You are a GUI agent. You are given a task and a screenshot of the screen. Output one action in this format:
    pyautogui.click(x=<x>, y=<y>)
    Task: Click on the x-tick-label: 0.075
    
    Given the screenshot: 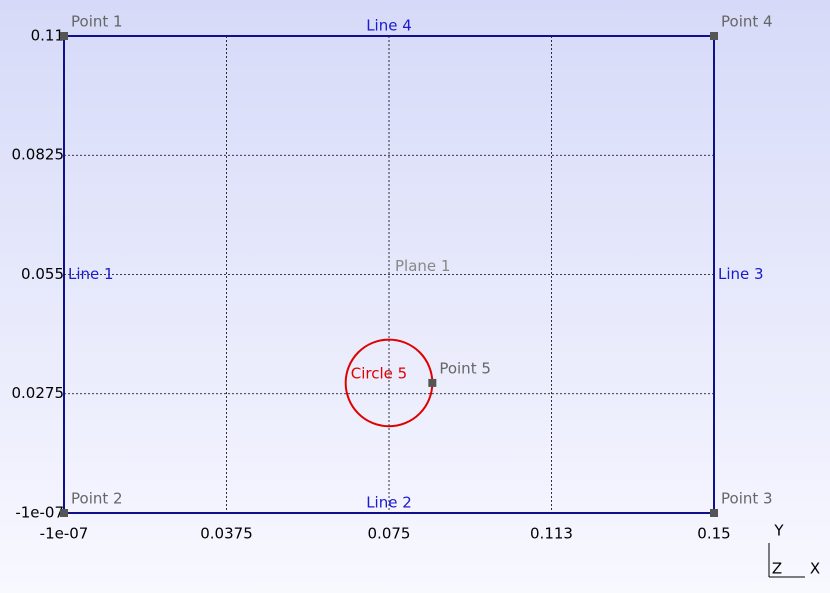 What is the action you would take?
    pyautogui.click(x=389, y=534)
    